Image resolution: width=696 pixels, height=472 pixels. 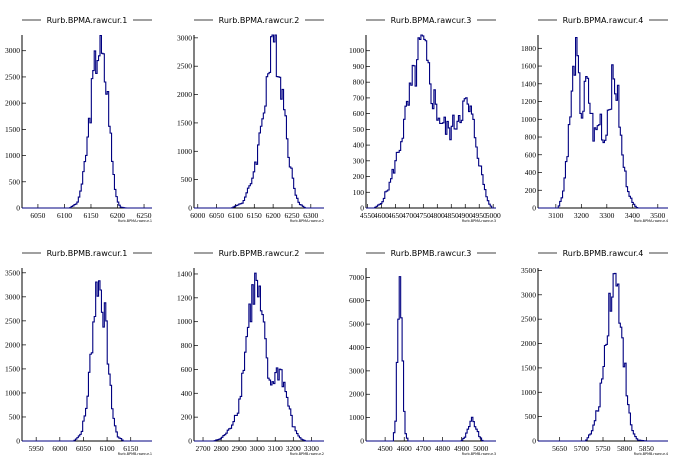 What do you see at coordinates (479, 454) in the screenshot?
I see `x-axis-title: Rurb.BPMB.rawcur.3` at bounding box center [479, 454].